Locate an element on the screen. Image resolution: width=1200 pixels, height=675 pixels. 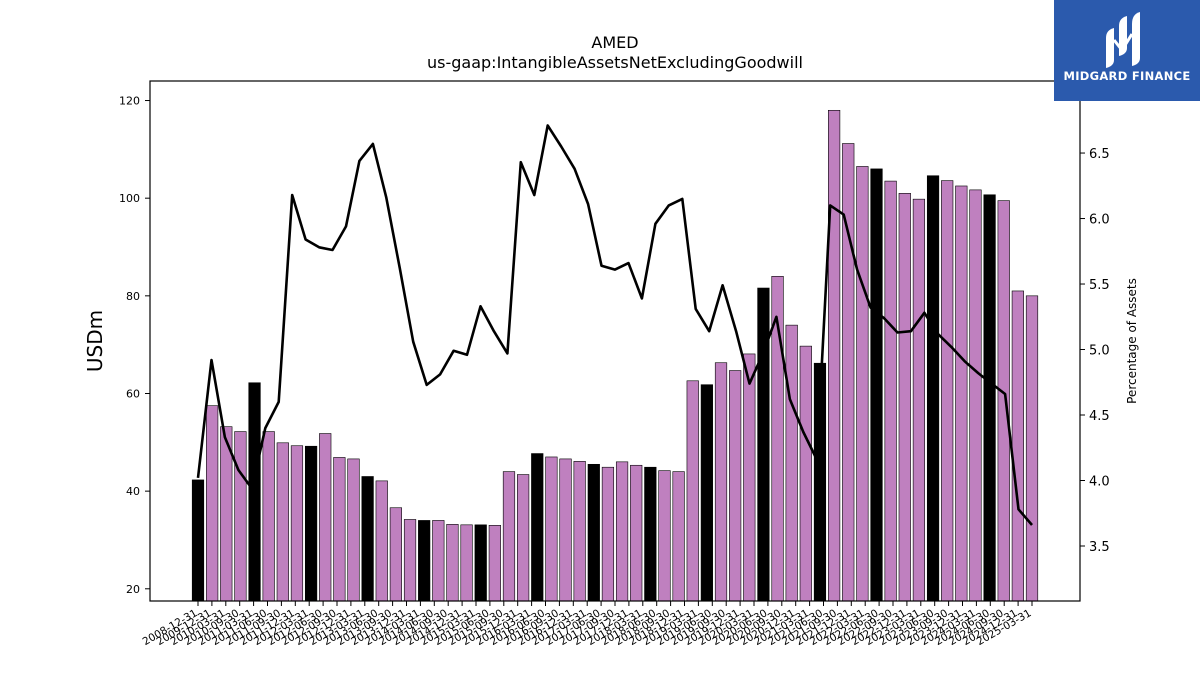
brand-logo: MIDGARD FINANCE is located at coordinates (1127, 50).